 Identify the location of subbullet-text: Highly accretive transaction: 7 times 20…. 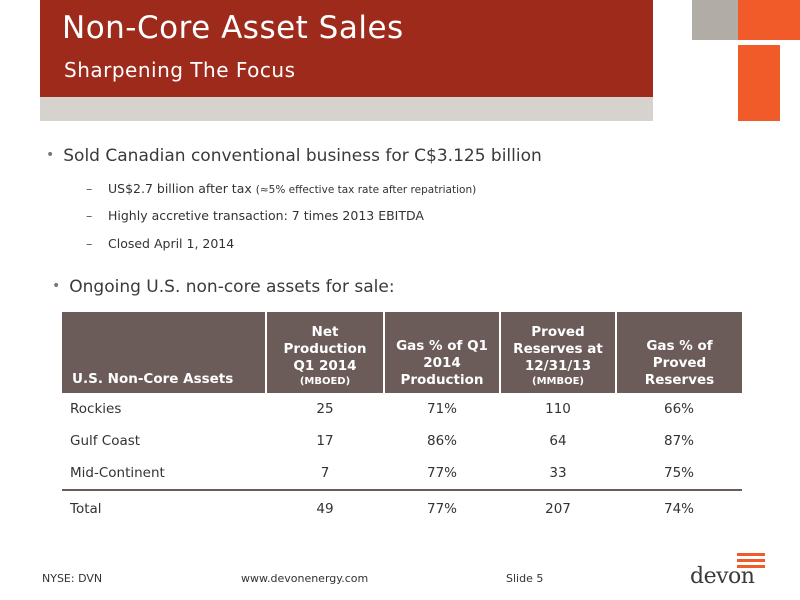
(266, 215).